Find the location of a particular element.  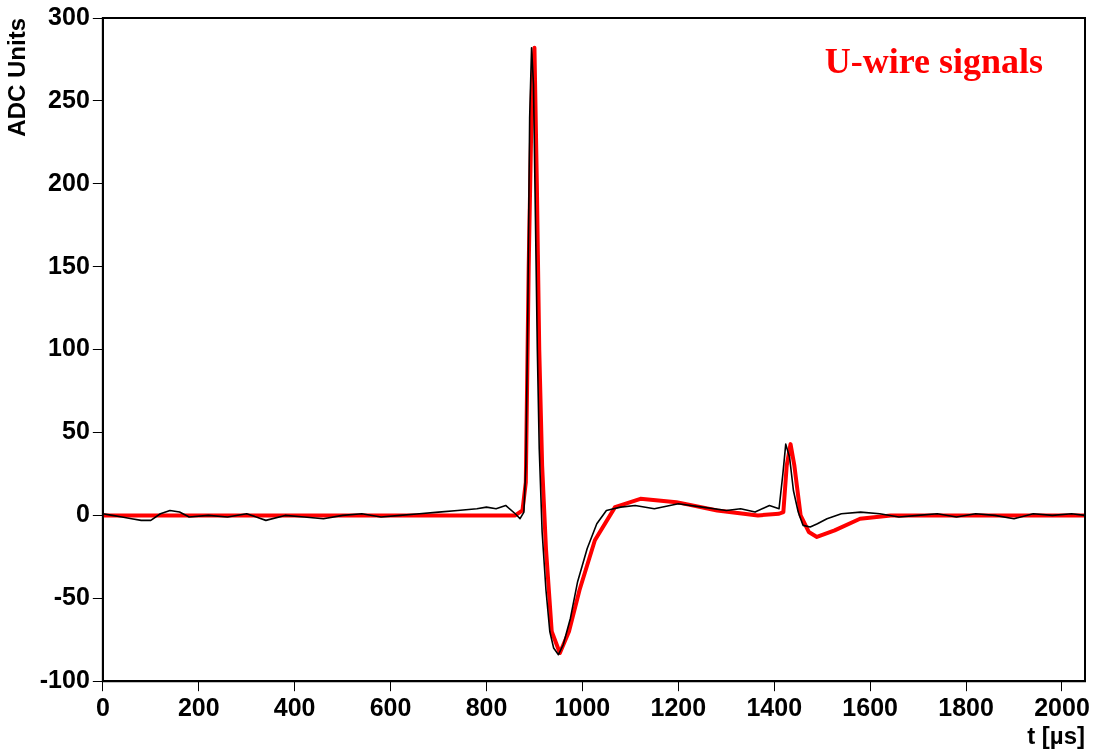

x-tick-label: 1800 is located at coordinates (966, 707).